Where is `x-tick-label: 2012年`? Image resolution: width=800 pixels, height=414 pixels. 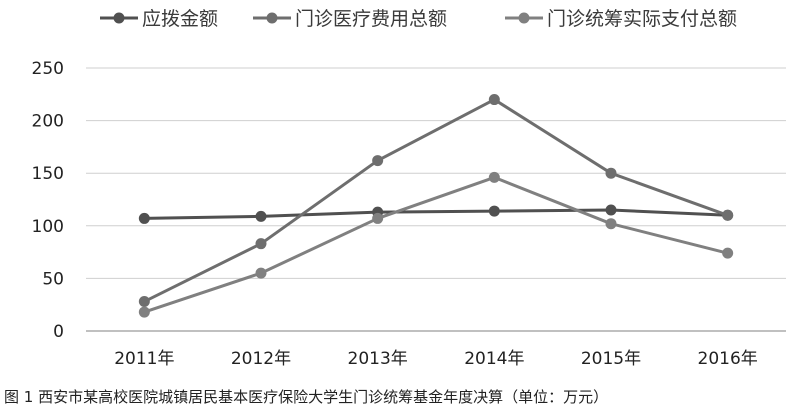
x-tick-label: 2012年 is located at coordinates (261, 359).